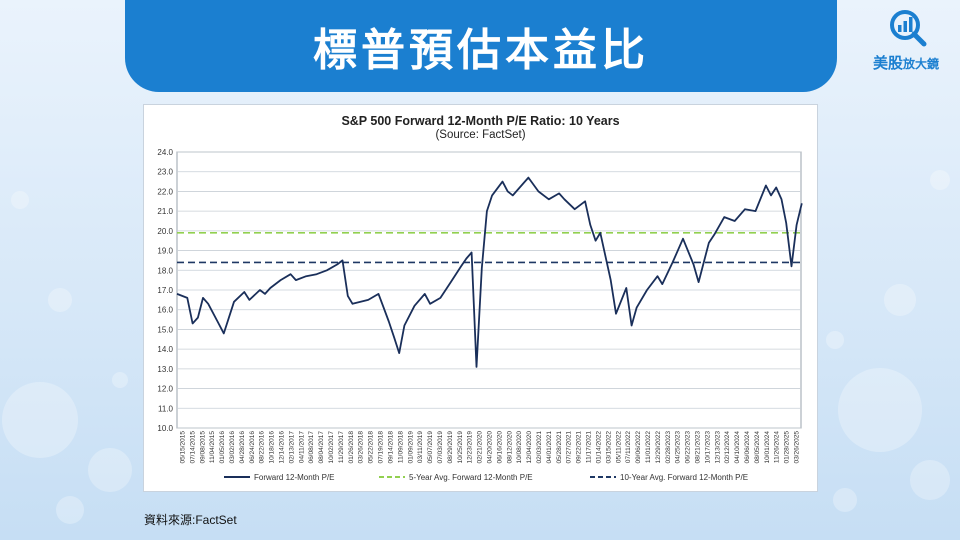 The image size is (960, 540). I want to click on logo-brand-main: 美股, so click(887, 63).